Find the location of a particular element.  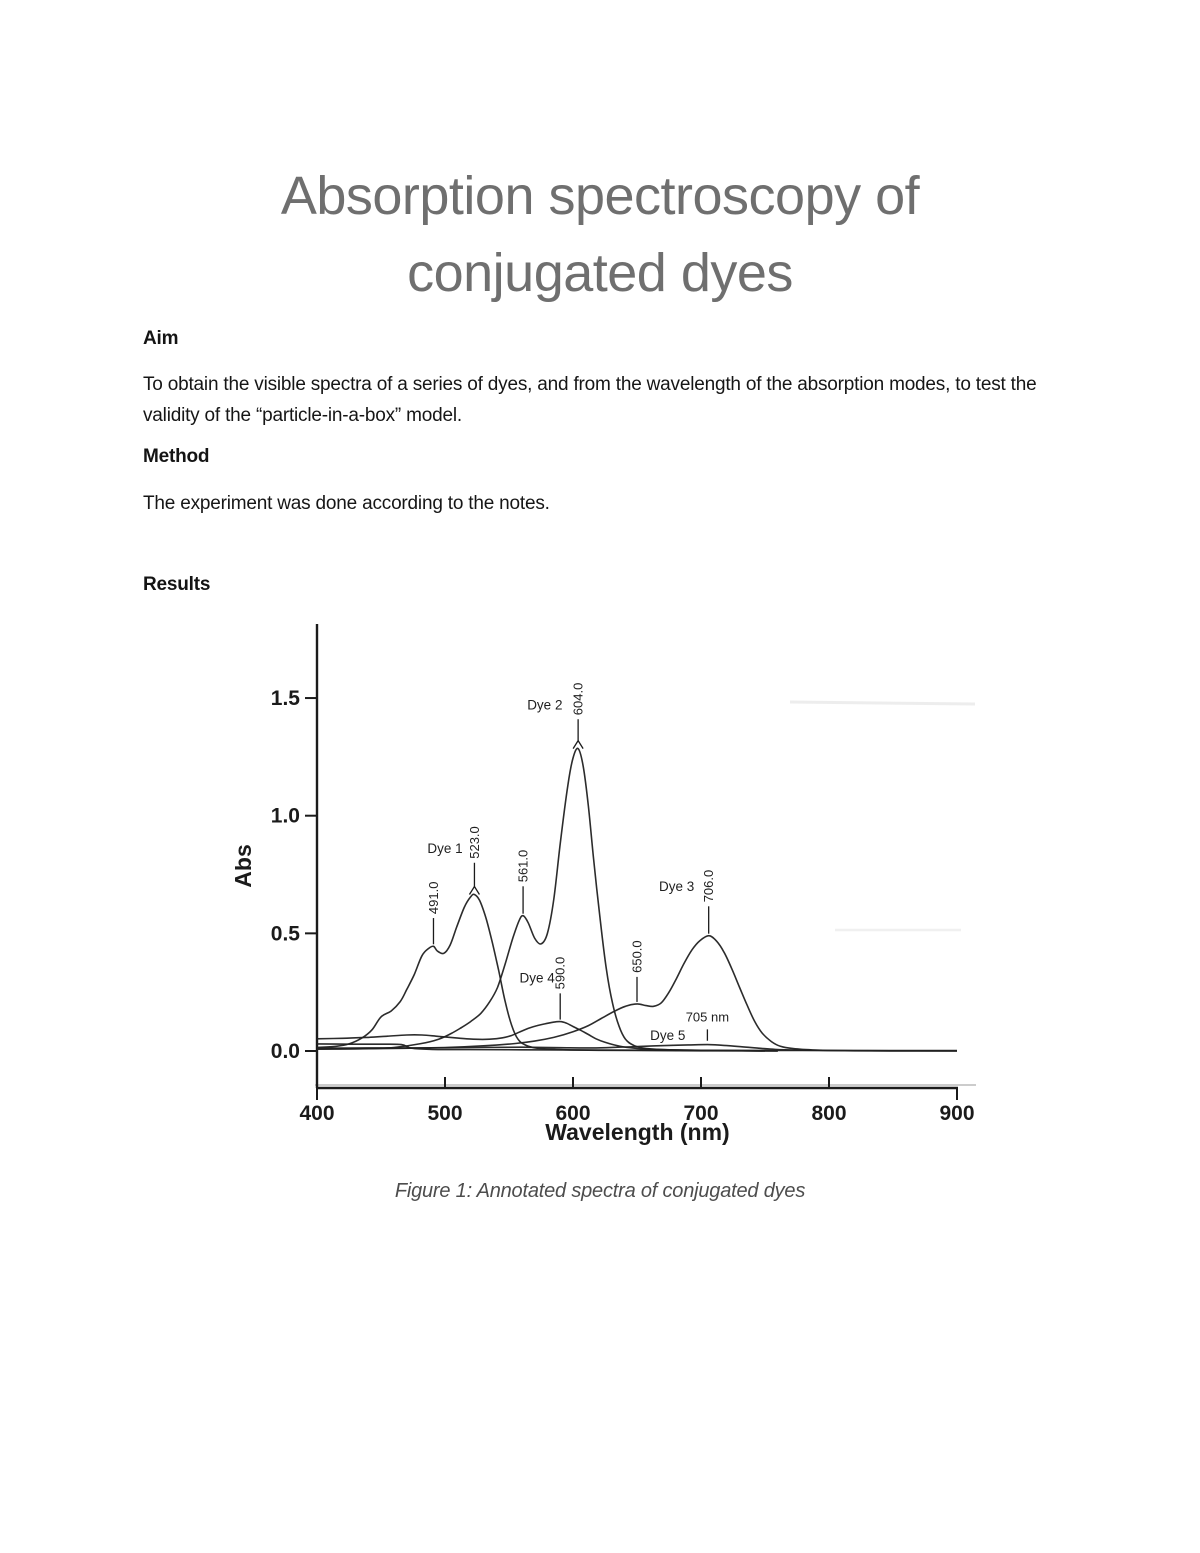

x-tick-label: 600 is located at coordinates (572, 1113).